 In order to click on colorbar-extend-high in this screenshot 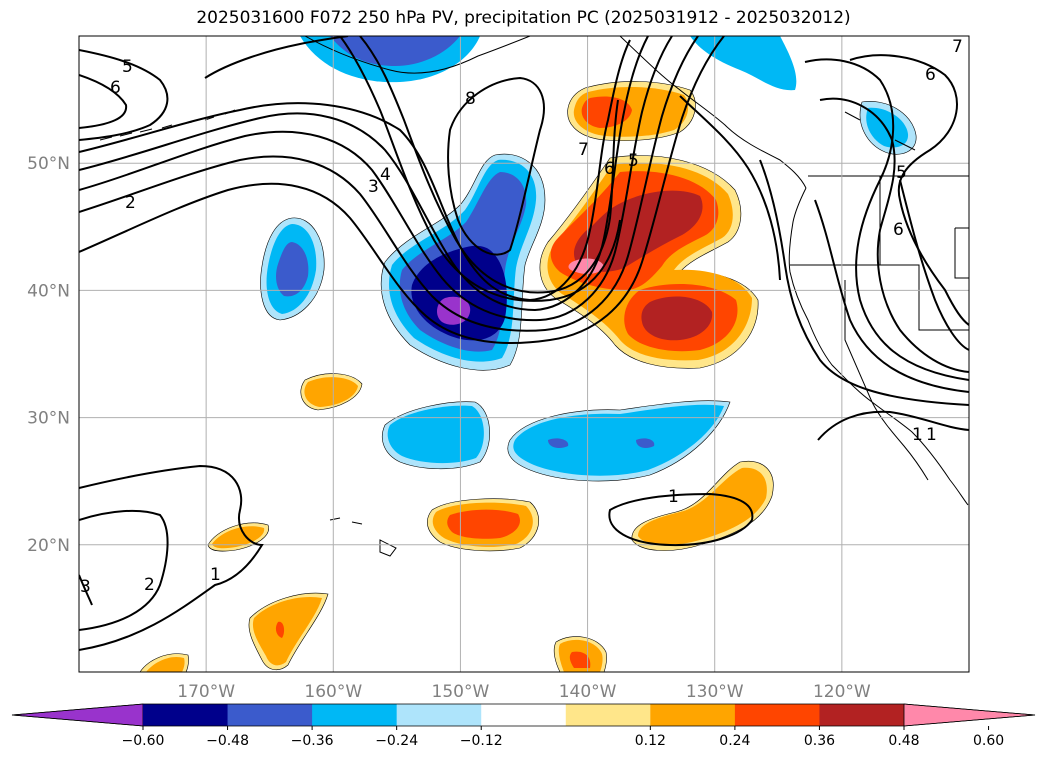, I will do `click(969, 715)`.